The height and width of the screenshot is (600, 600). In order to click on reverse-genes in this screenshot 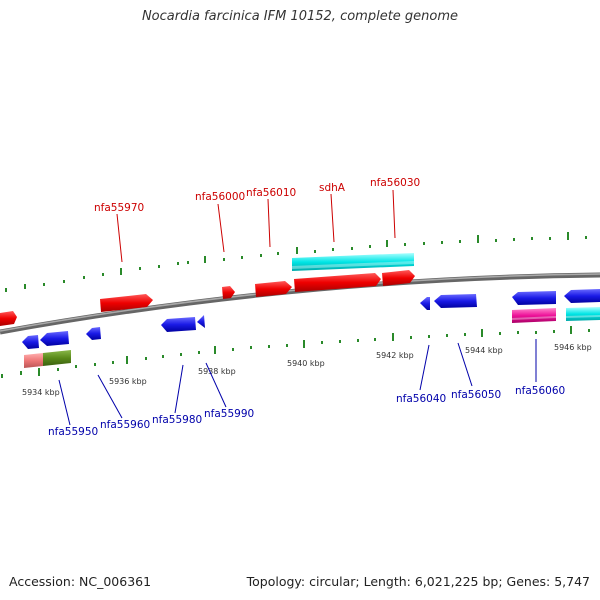, I will do `click(311, 319)`.